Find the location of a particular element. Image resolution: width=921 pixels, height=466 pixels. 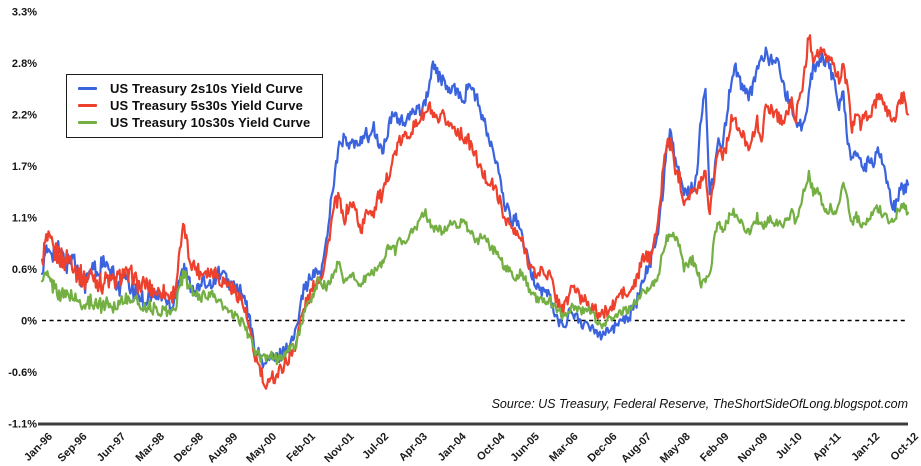

x-axis-tick-label: Nov-09 is located at coordinates (753, 448).